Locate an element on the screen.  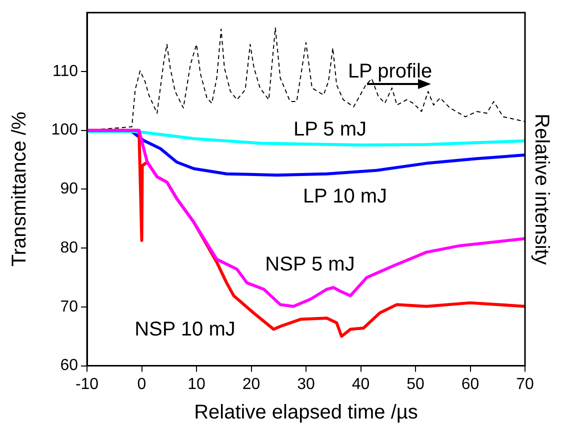
y2-axis-title: Relative intensity is located at coordinates (541, 189).